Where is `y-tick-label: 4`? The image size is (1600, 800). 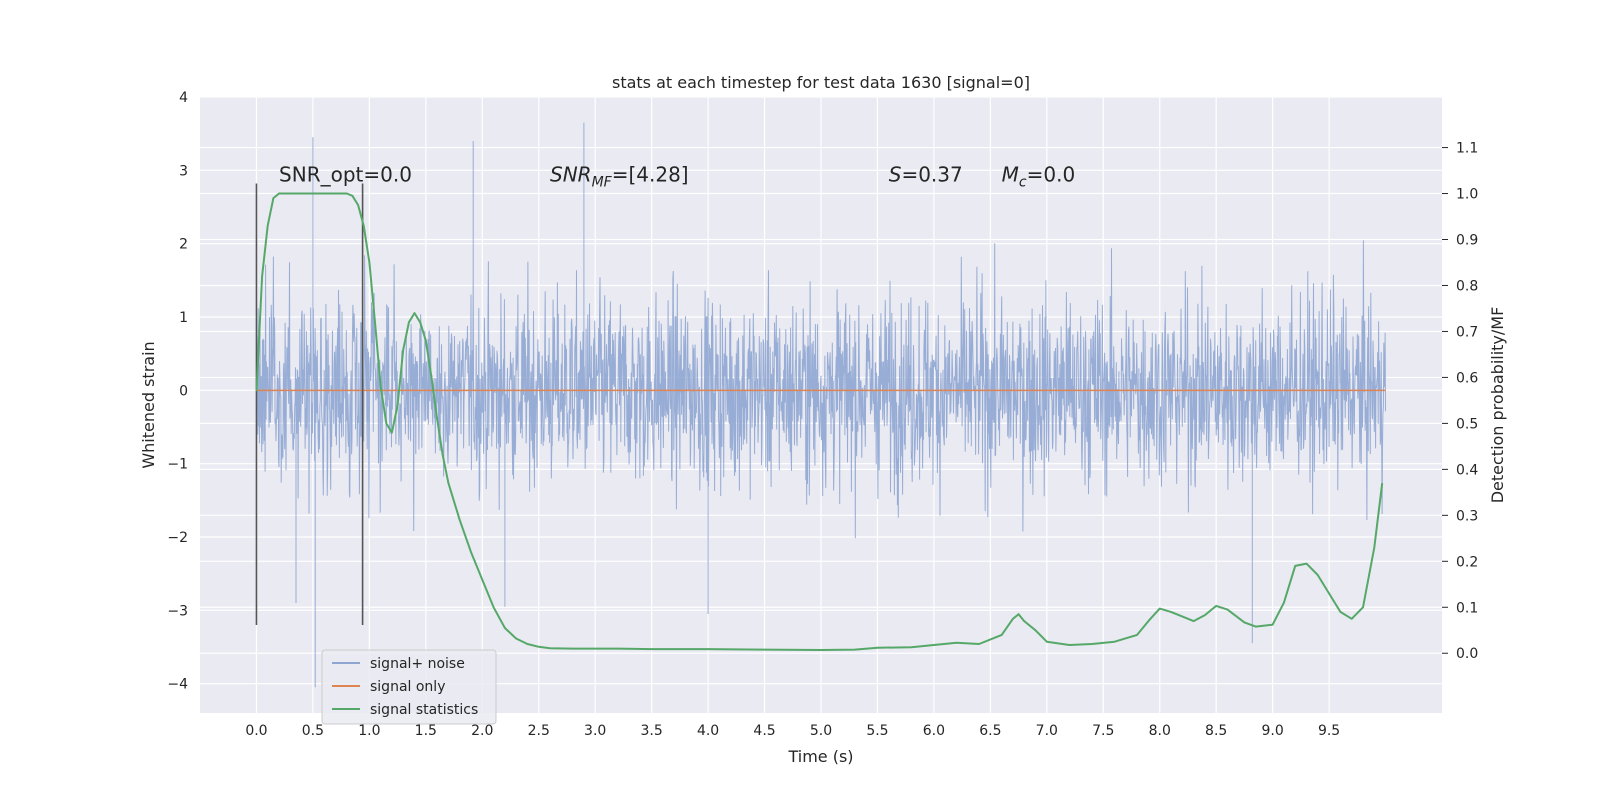 y-tick-label: 4 is located at coordinates (183, 98).